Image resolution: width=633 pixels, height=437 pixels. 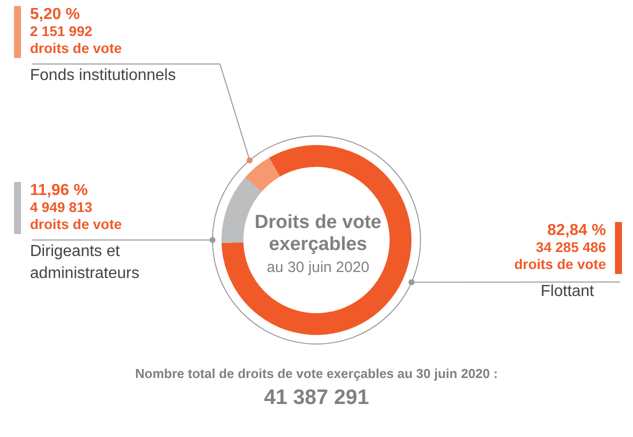 I want to click on slice-label: Fonds institutionnels, so click(x=103, y=76).